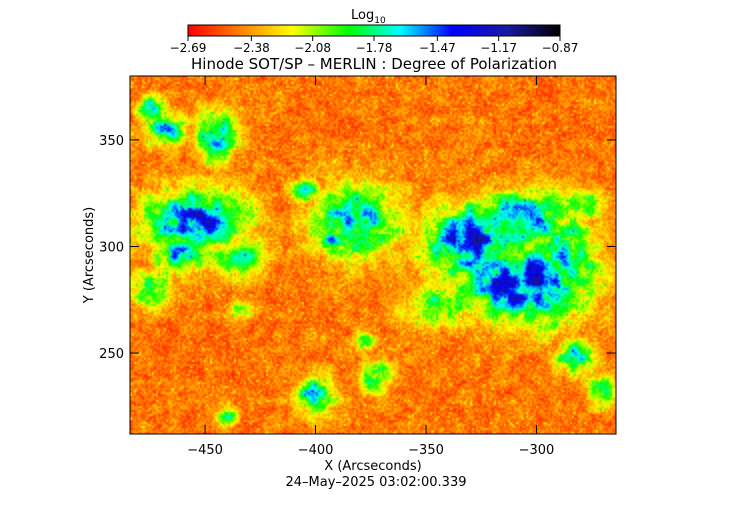 The height and width of the screenshot is (512, 748). Describe the element at coordinates (89, 255) in the screenshot. I see `y-axis-label: Y (Arcseconds)` at that location.